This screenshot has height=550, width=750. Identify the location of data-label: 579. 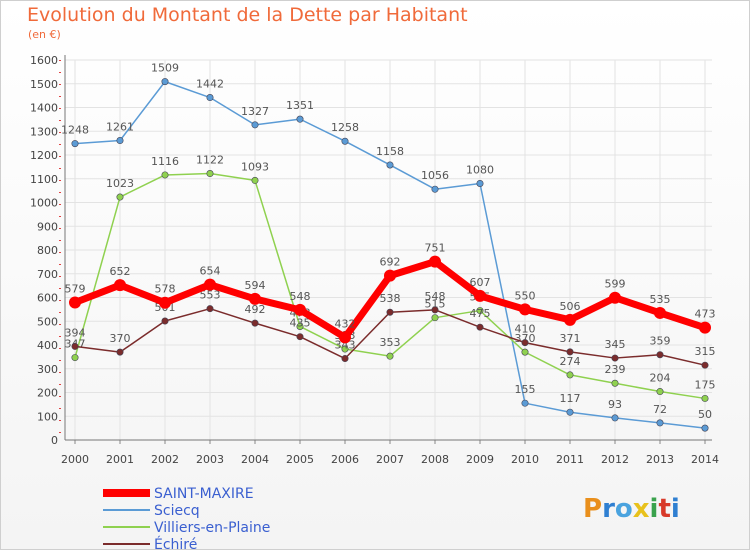
(75, 288).